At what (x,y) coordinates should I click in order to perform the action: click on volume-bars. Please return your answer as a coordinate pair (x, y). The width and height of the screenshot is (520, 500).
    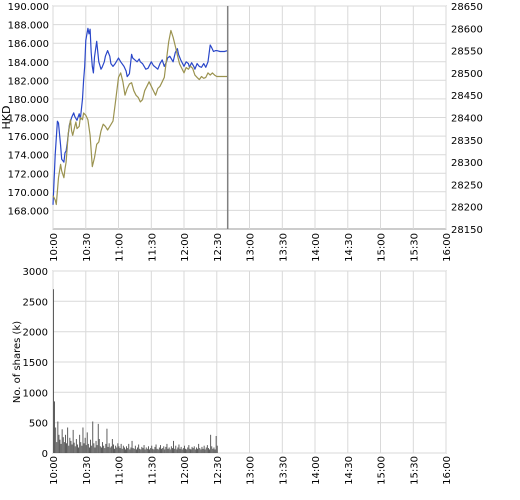
    Looking at the image, I should click on (135, 371).